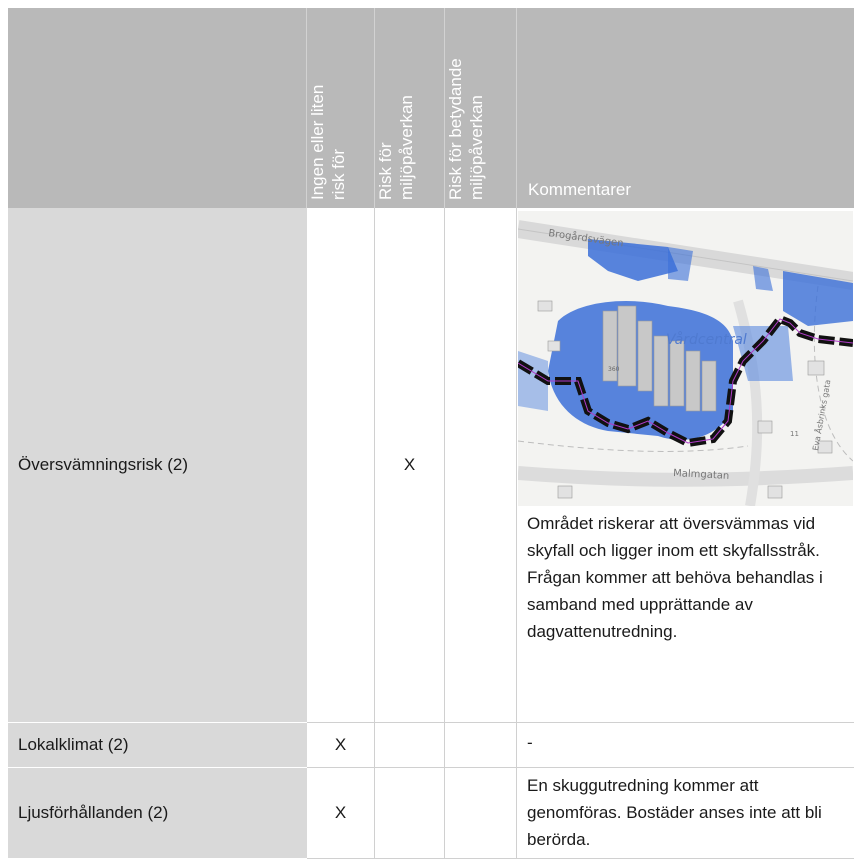 This screenshot has height=859, width=861. I want to click on mark-cell-low-risk, so click(341, 465).